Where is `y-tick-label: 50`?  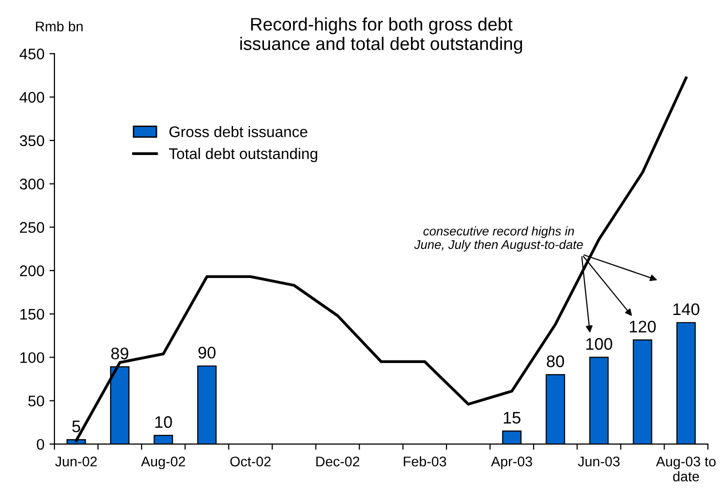 y-tick-label: 50 is located at coordinates (36, 401).